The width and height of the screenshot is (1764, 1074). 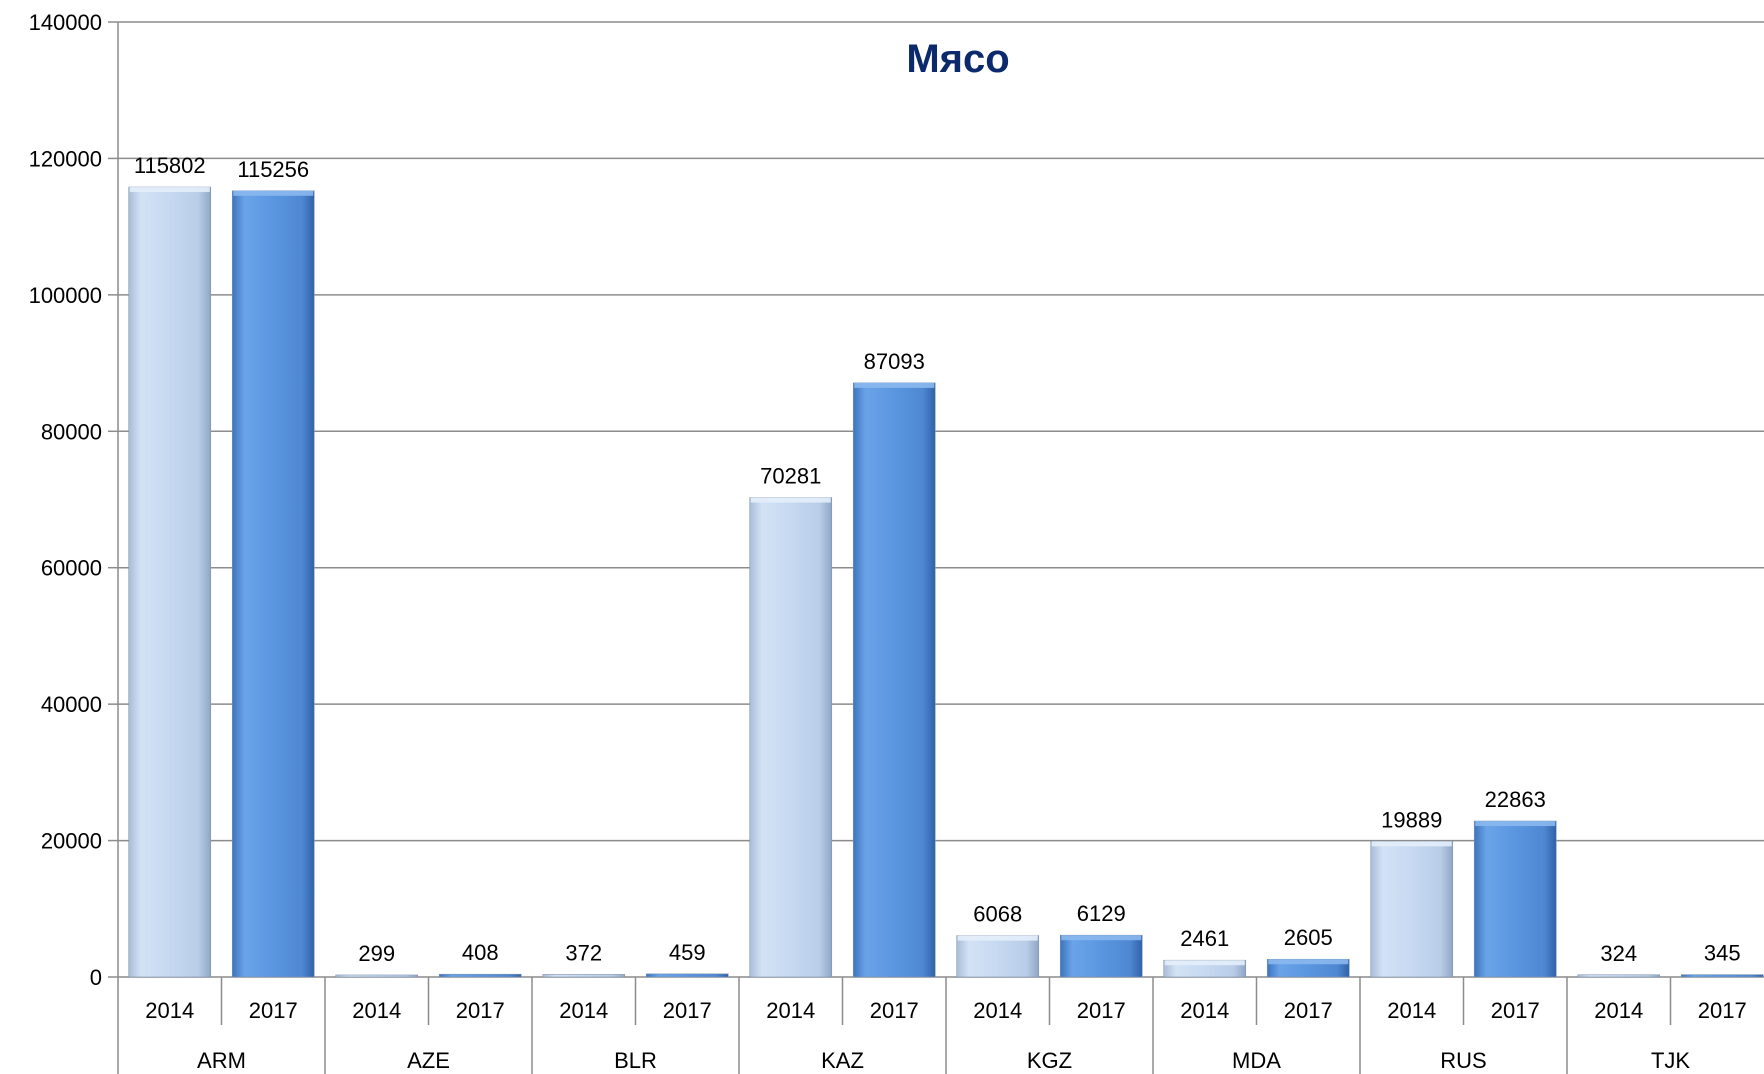 I want to click on data-label: 115256, so click(x=273, y=169).